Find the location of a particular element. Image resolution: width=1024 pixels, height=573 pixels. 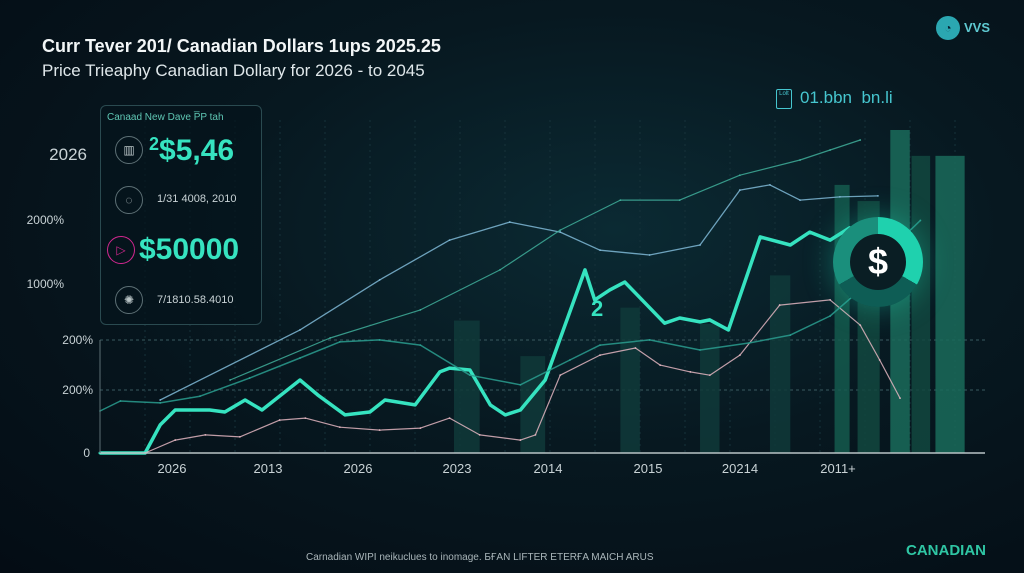

card-value-2: 1/31 4008, 2010 is located at coordinates (197, 199).